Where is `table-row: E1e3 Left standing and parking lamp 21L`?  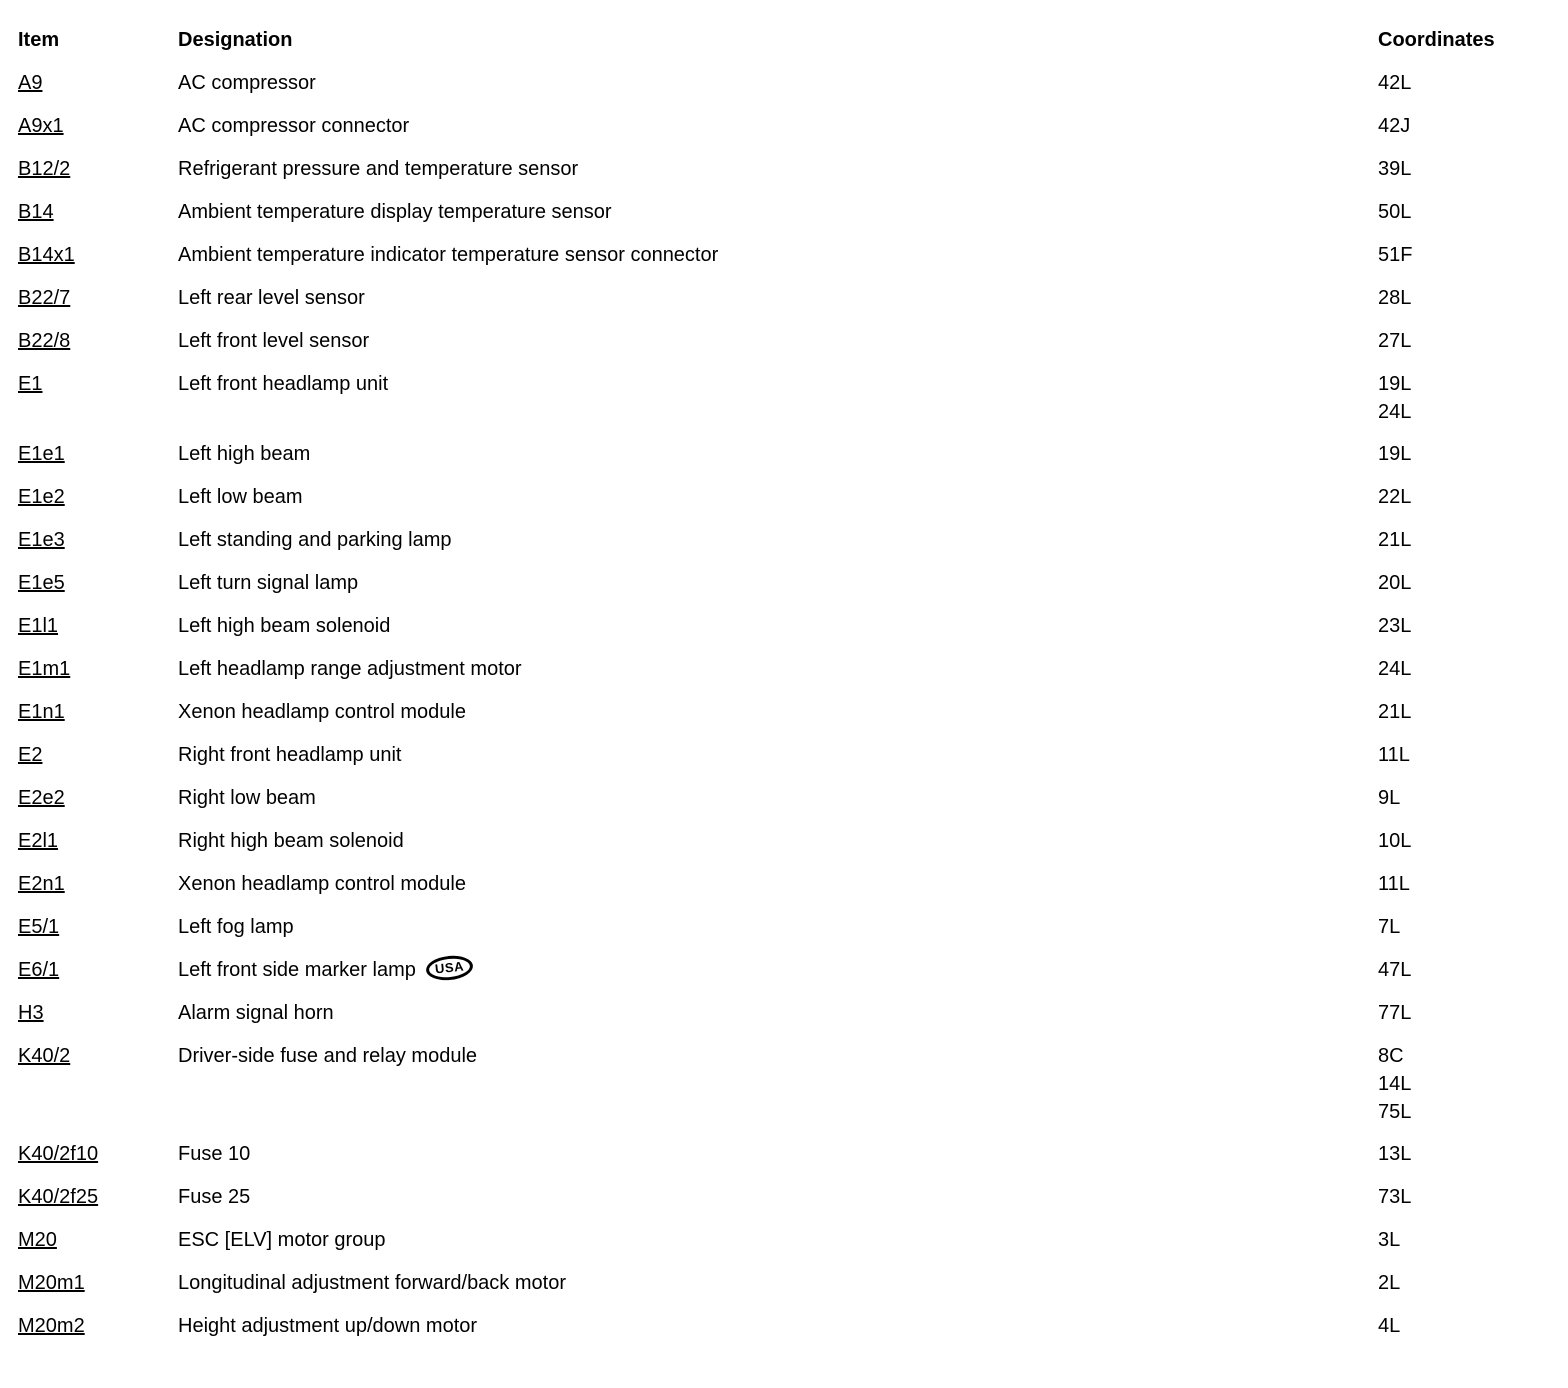
table-row: E1e3 Left standing and parking lamp 21L is located at coordinates (784, 547).